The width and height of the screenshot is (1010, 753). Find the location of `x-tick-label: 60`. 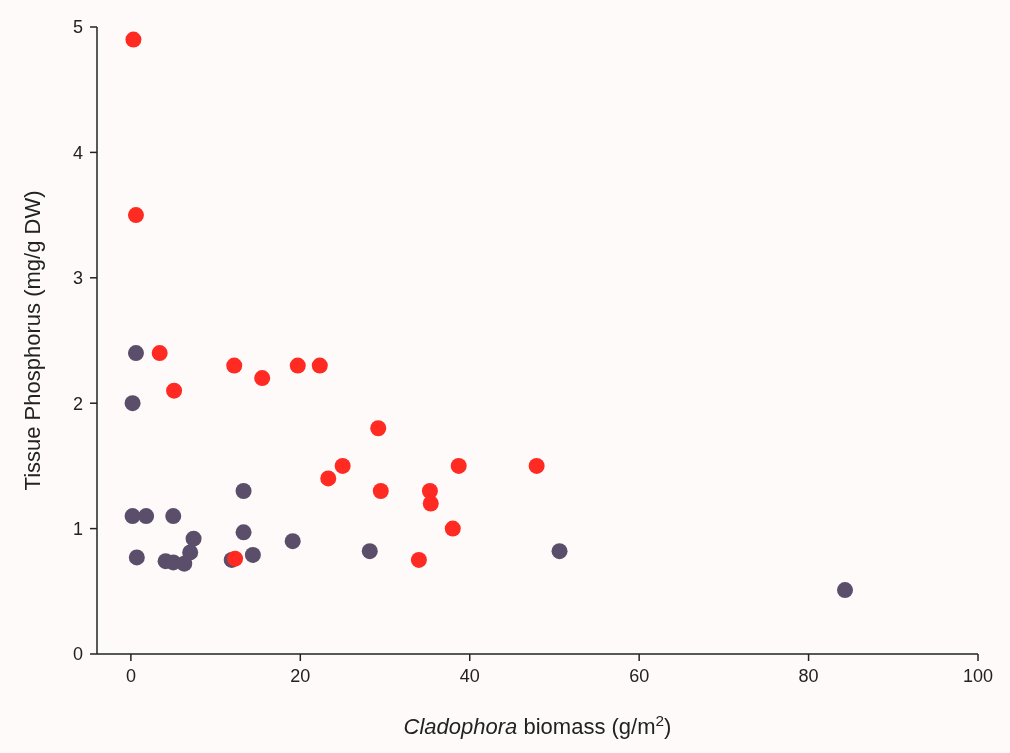

x-tick-label: 60 is located at coordinates (639, 676).